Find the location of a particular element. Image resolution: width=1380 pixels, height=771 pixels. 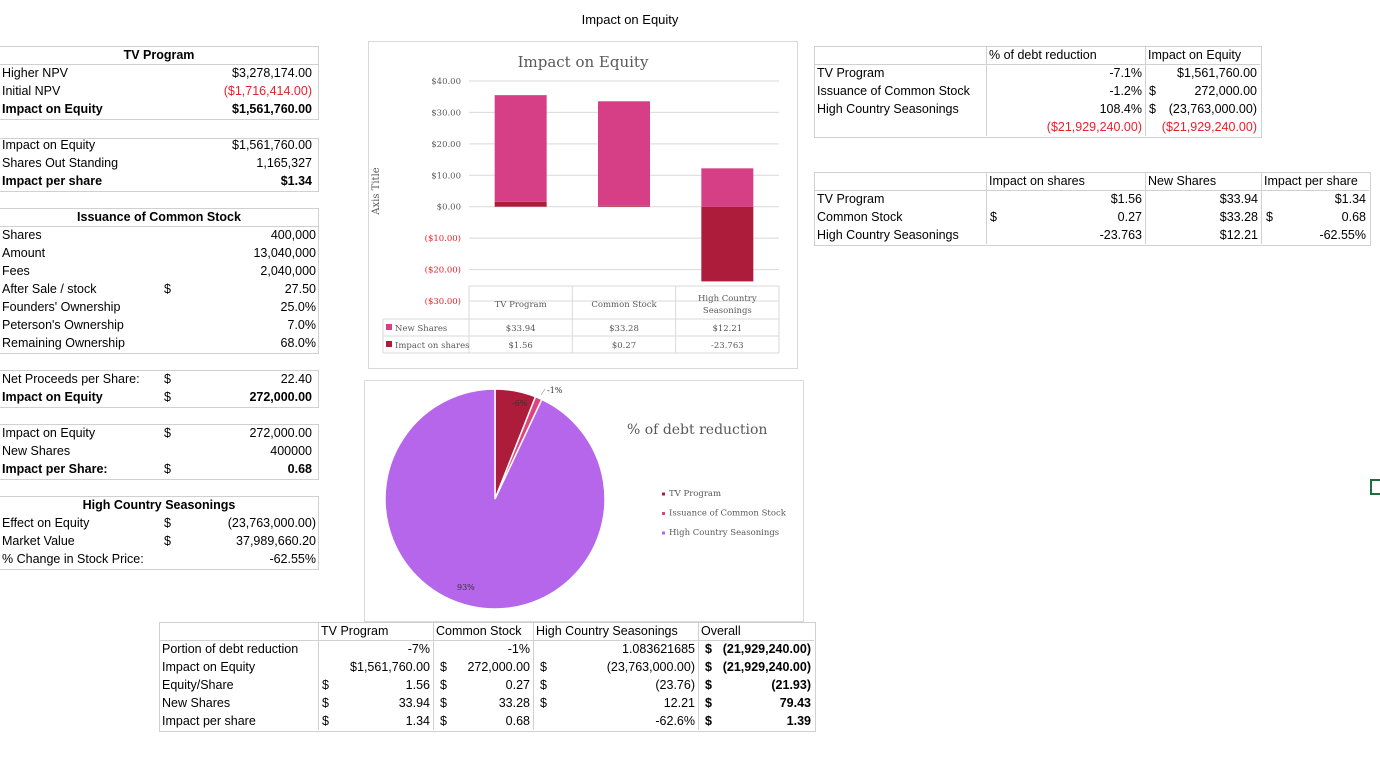

issuance-row3-label: Impact on Equity is located at coordinates (49, 433).